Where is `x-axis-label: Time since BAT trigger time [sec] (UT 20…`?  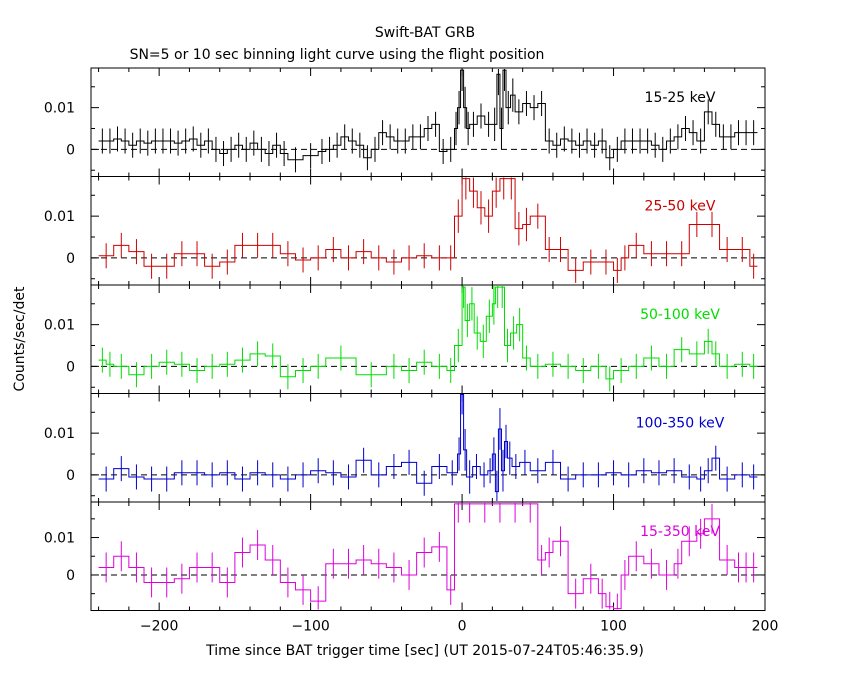 x-axis-label: Time since BAT trigger time [sec] (UT 20… is located at coordinates (424, 651).